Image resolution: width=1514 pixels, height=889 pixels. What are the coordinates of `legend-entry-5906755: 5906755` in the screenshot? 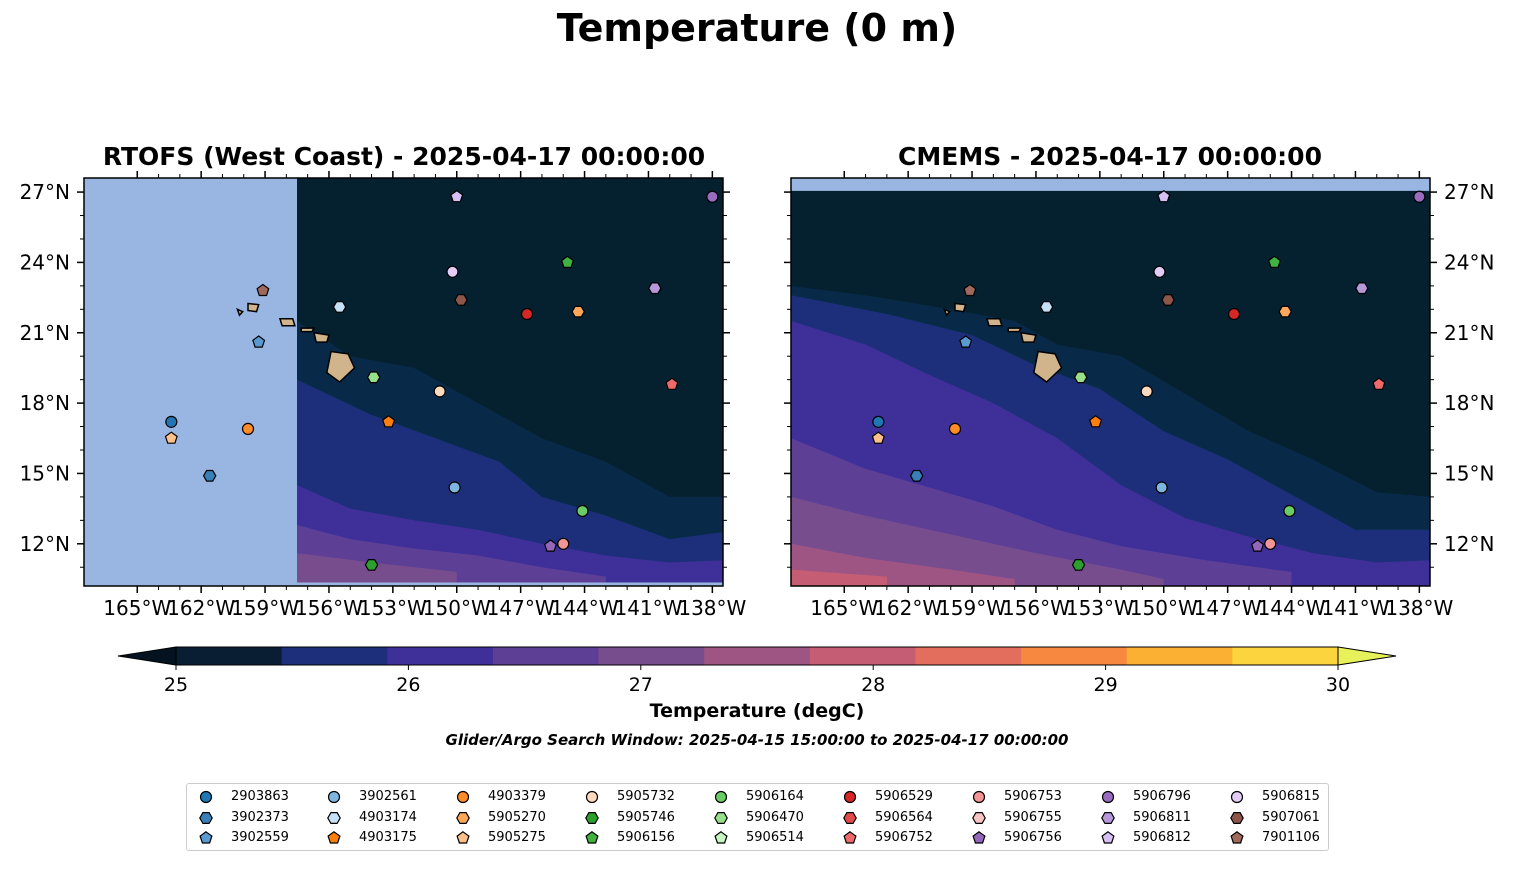 It's located at (1017, 817).